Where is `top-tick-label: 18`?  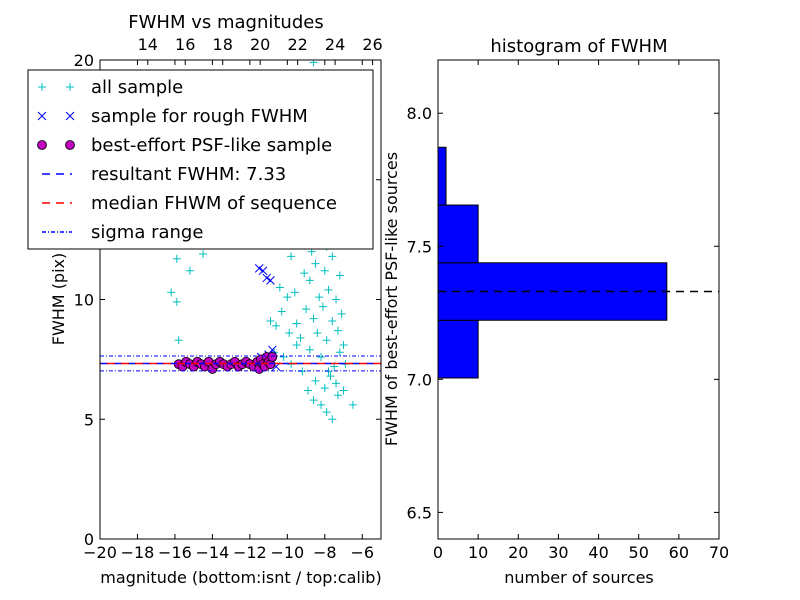
top-tick-label: 18 is located at coordinates (223, 44).